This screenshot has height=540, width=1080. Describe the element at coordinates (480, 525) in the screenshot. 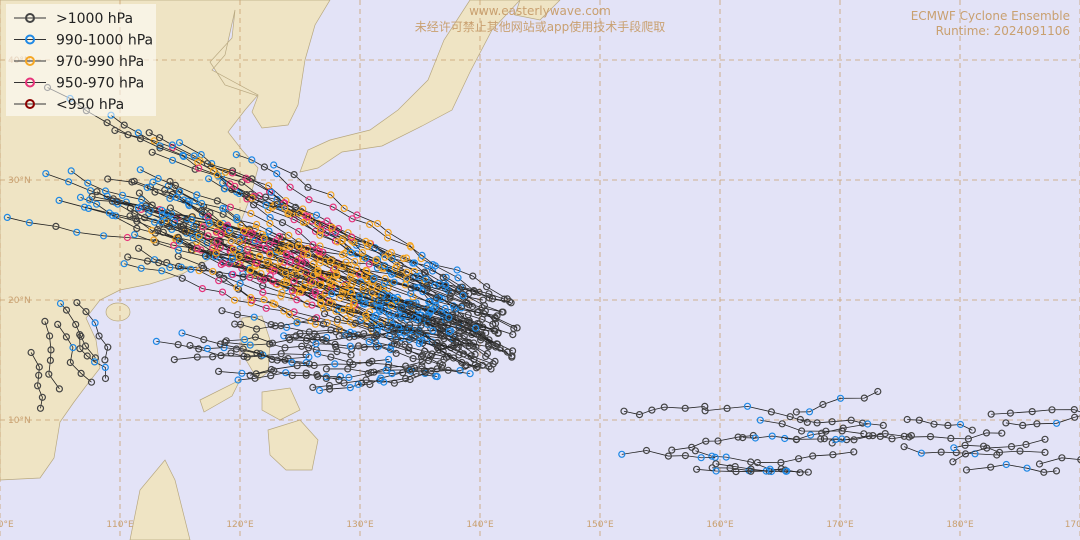

I see `lon-label: 140°E` at that location.